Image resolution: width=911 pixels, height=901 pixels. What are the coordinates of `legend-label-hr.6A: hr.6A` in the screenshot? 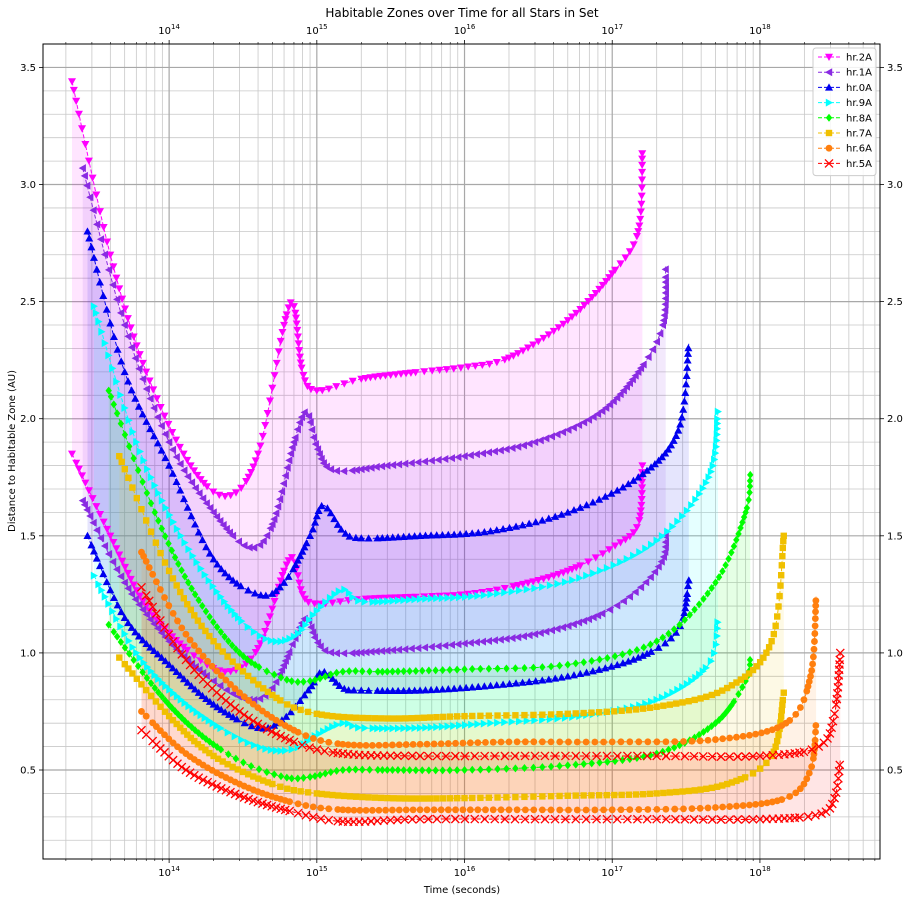 It's located at (859, 149).